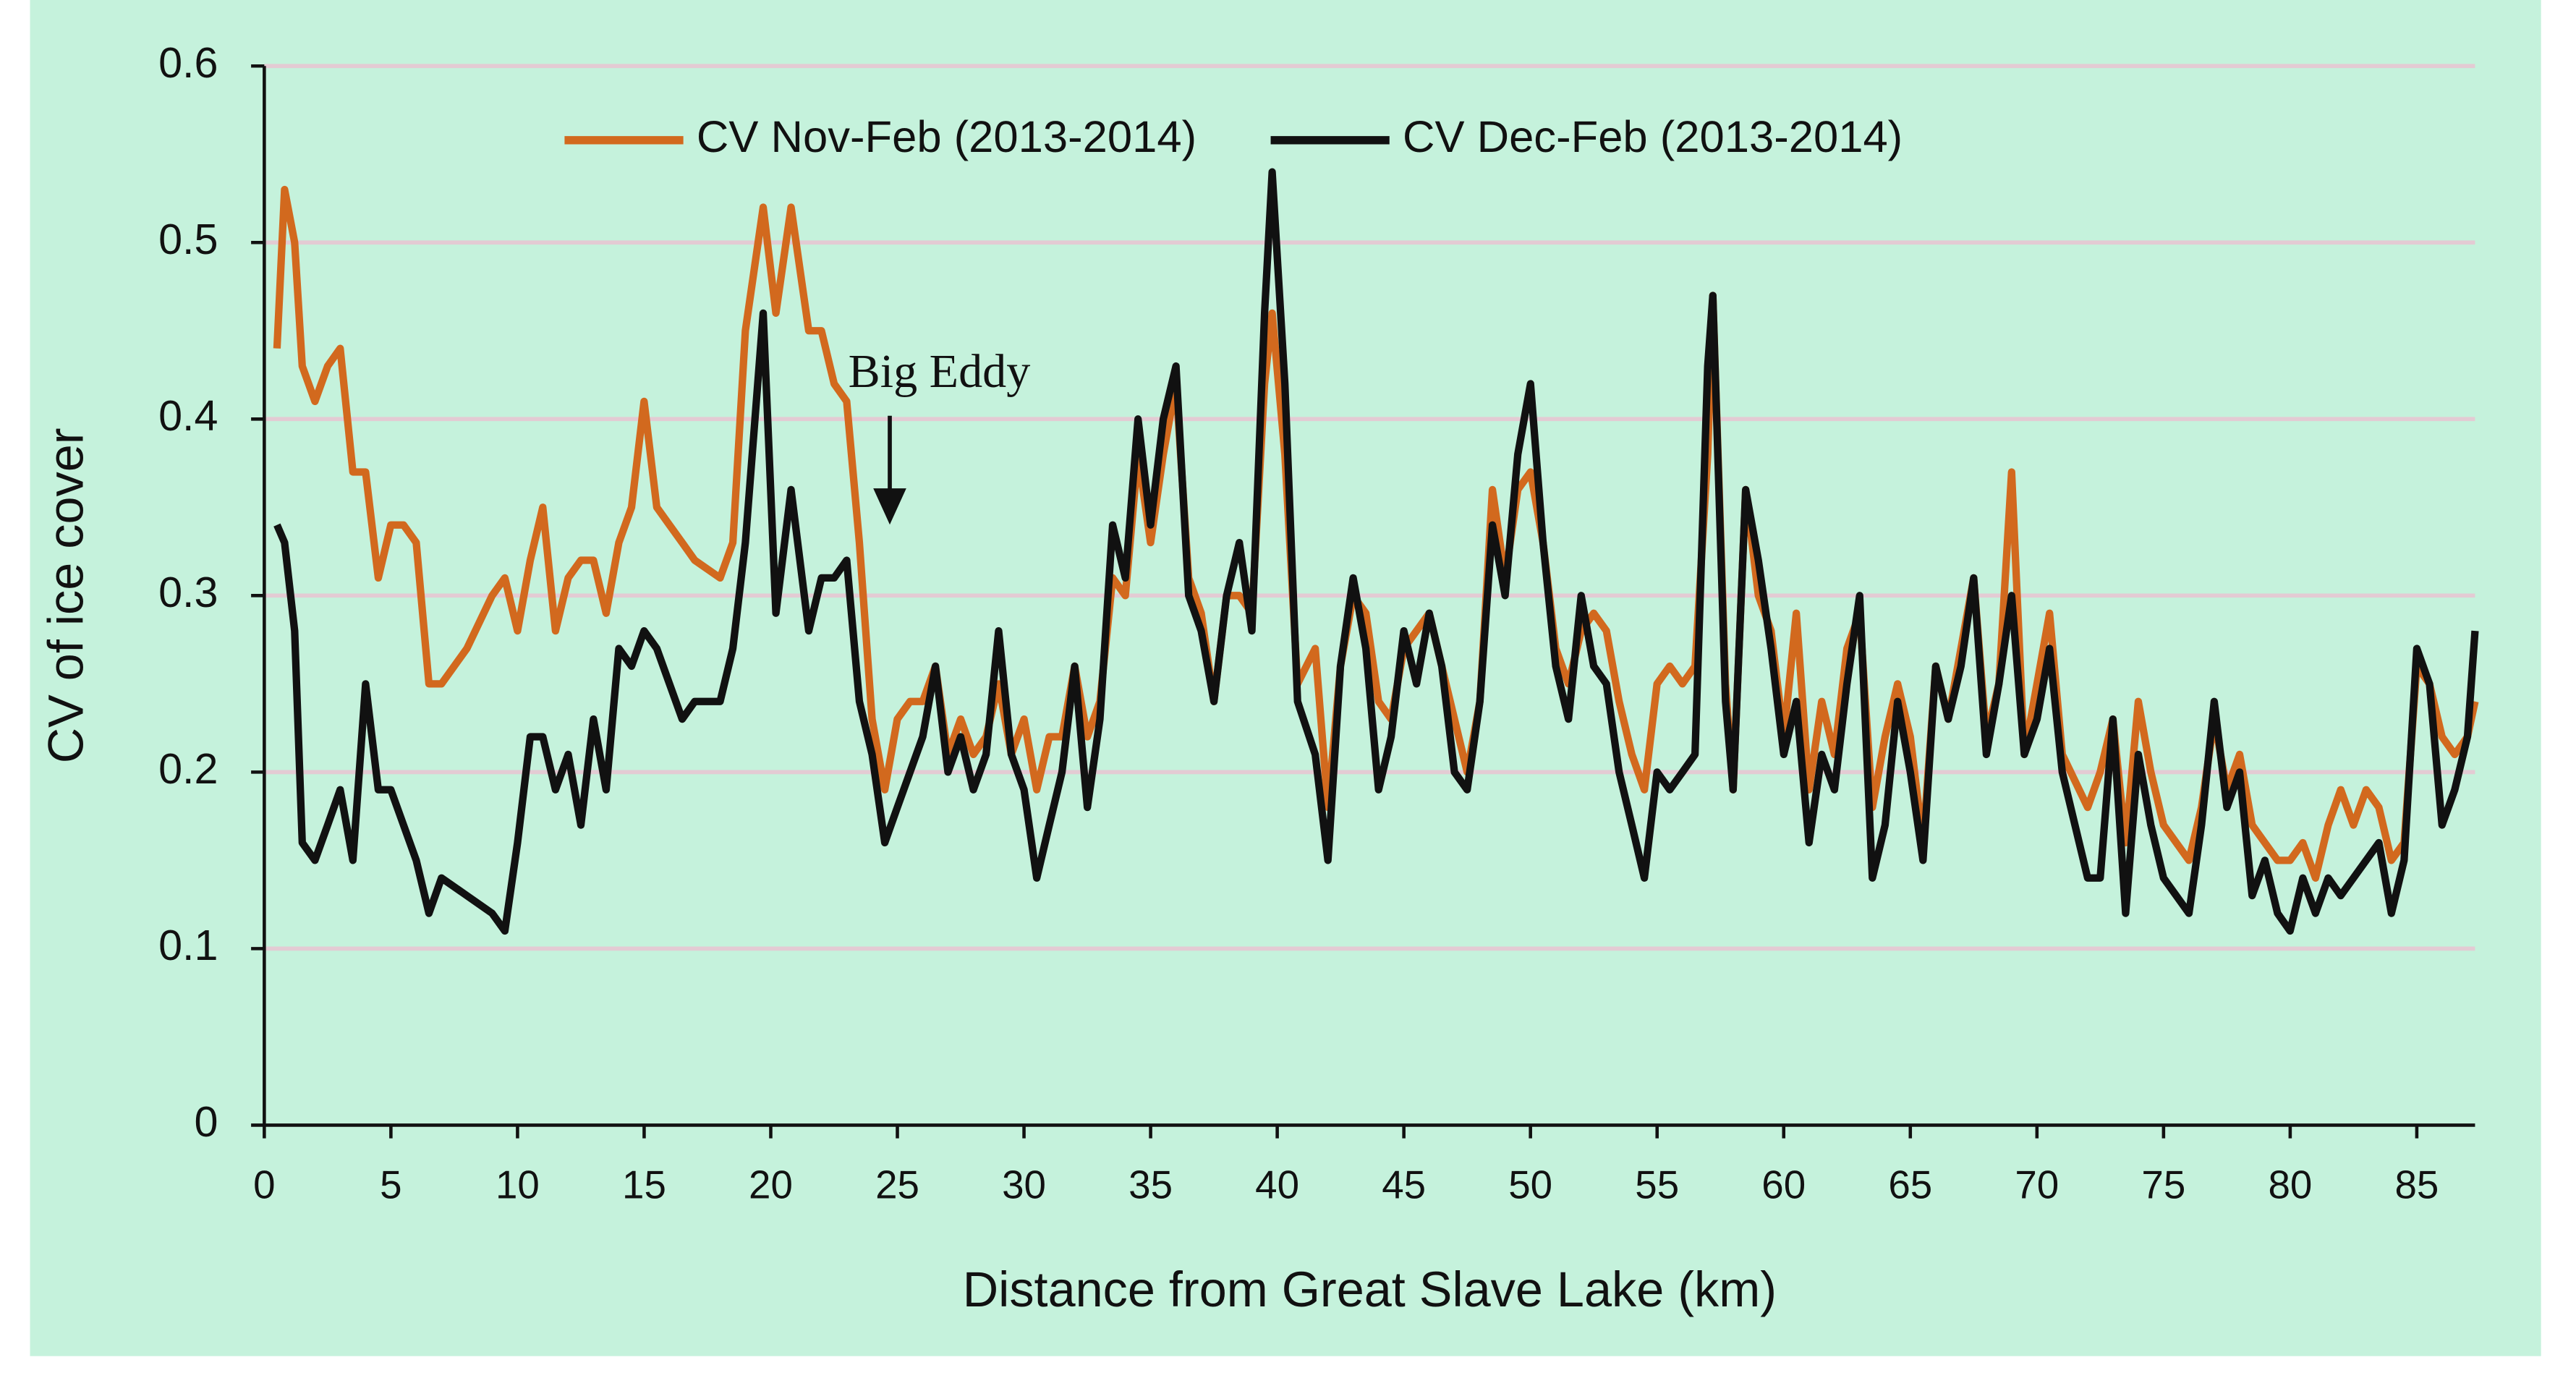  I want to click on x-axis-label: Distance from Great Slave Lake (km), so click(1370, 1289).